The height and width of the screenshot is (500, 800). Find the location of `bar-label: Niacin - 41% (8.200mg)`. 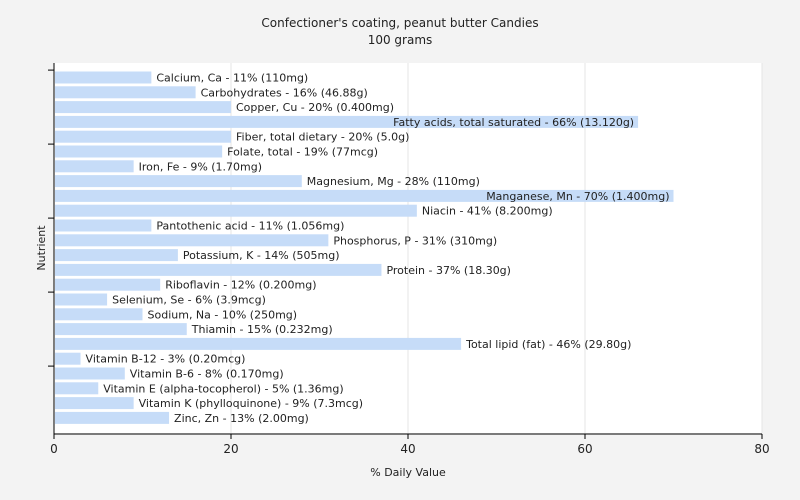

bar-label: Niacin - 41% (8.200mg) is located at coordinates (487, 211).